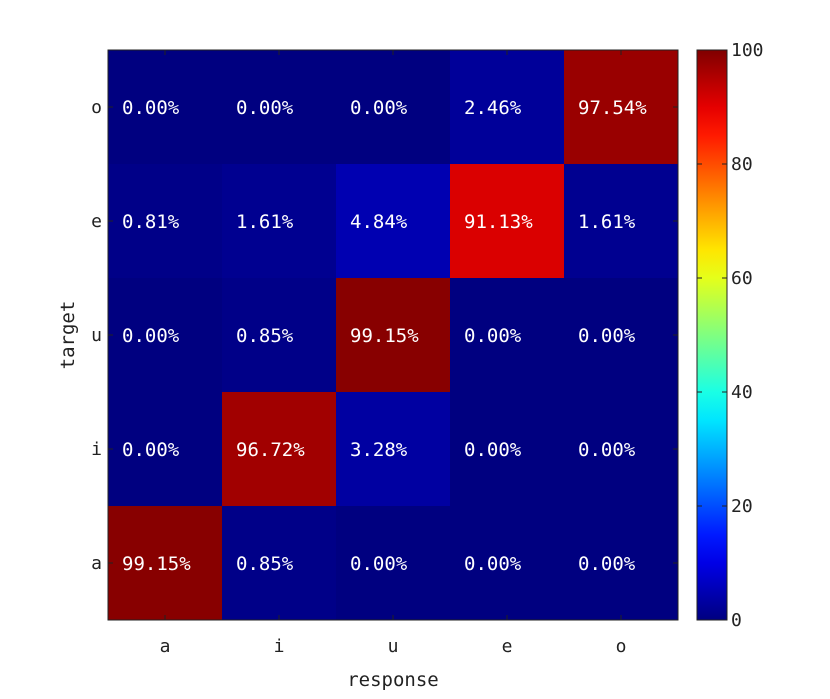  Describe the element at coordinates (493, 564) in the screenshot. I see `cell-value-label-a-e: 0.00%` at that location.